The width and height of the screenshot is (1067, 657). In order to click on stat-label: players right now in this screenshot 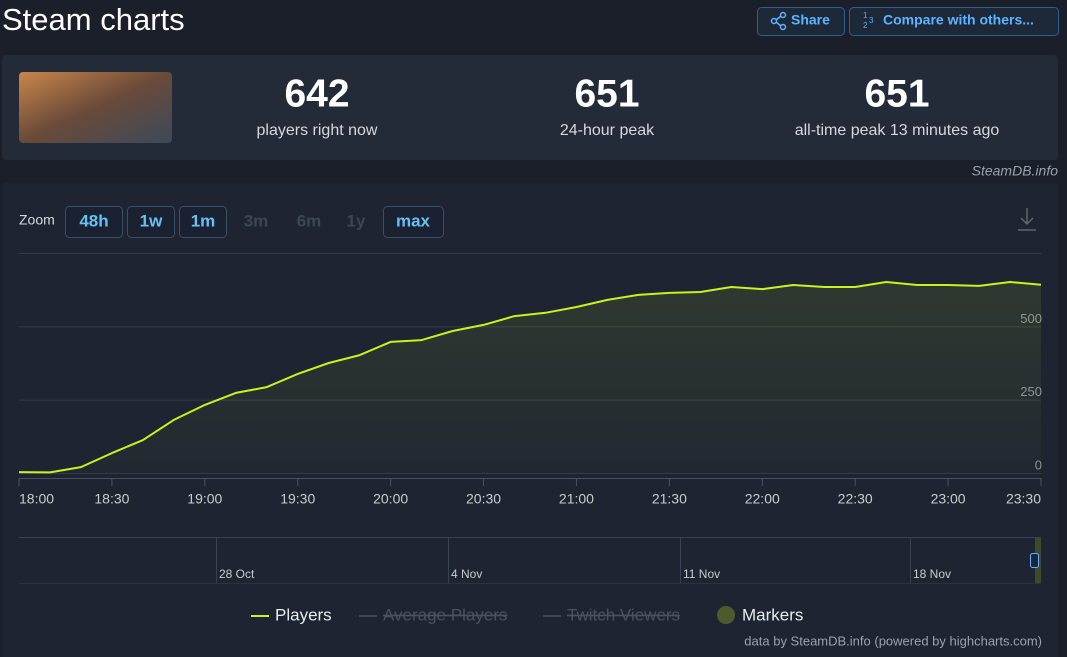, I will do `click(317, 130)`.